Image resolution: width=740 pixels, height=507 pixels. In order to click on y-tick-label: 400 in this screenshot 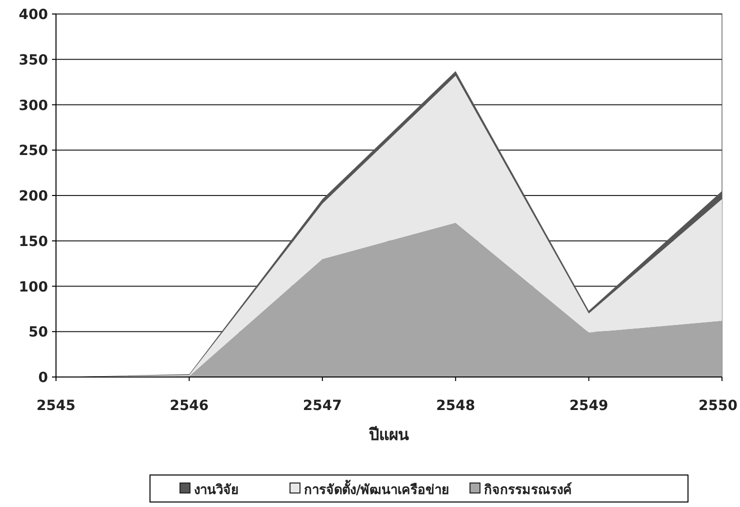, I will do `click(33, 15)`.